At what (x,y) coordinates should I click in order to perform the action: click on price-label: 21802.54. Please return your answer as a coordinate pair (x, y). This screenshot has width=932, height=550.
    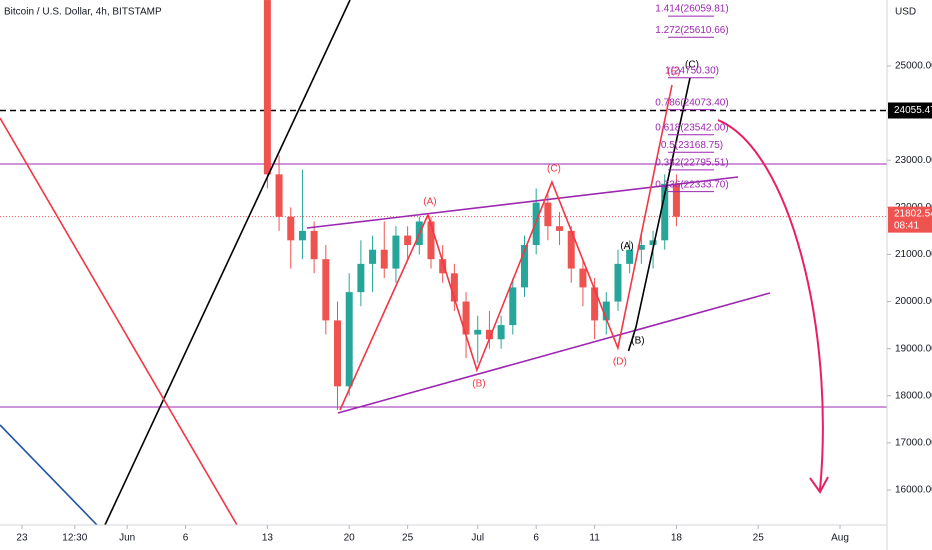
    Looking at the image, I should click on (913, 213).